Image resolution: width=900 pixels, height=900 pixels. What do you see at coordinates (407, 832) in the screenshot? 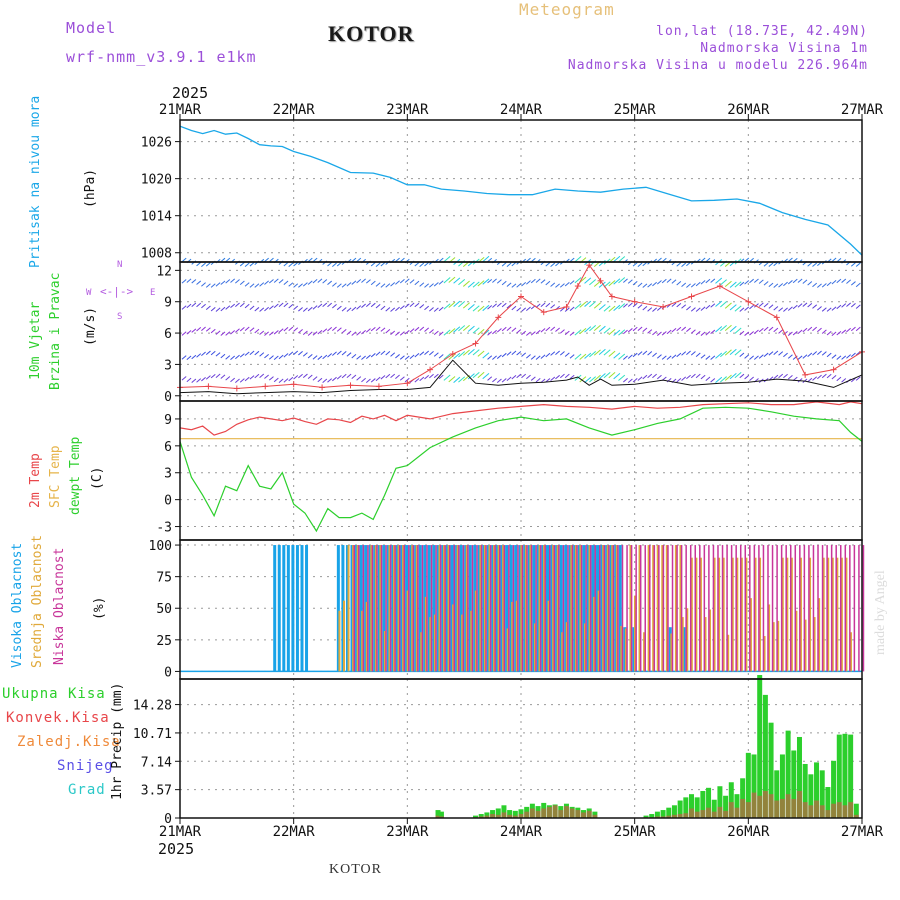
I see `x-tick-label-bottom: 23MAR` at bounding box center [407, 832].